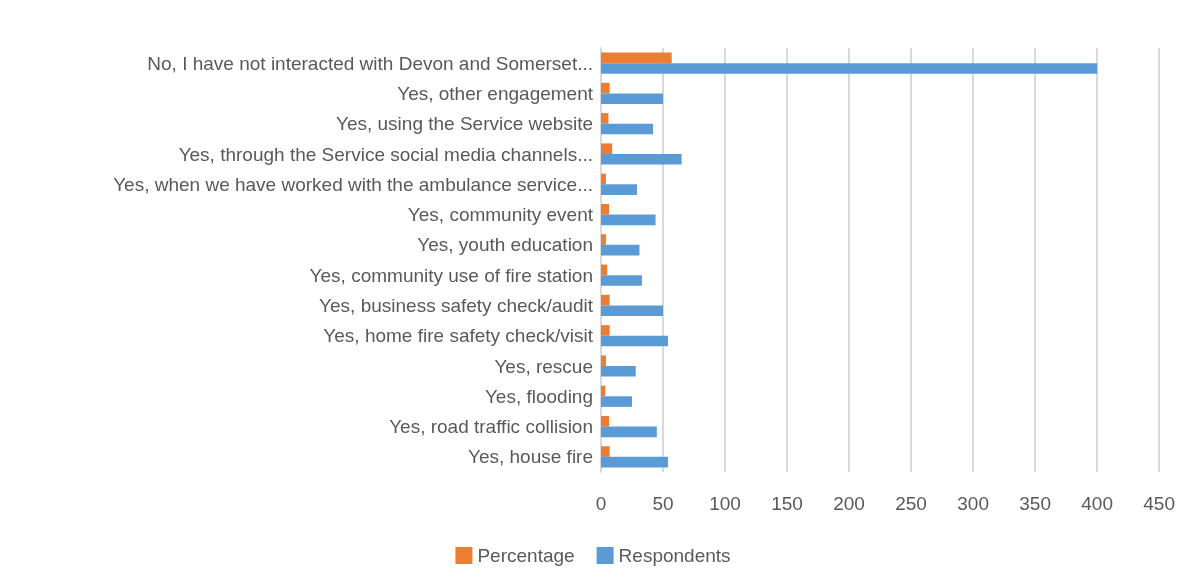 The width and height of the screenshot is (1187, 580). What do you see at coordinates (464, 124) in the screenshot?
I see `y-tick-label: Yes, using the Service website` at bounding box center [464, 124].